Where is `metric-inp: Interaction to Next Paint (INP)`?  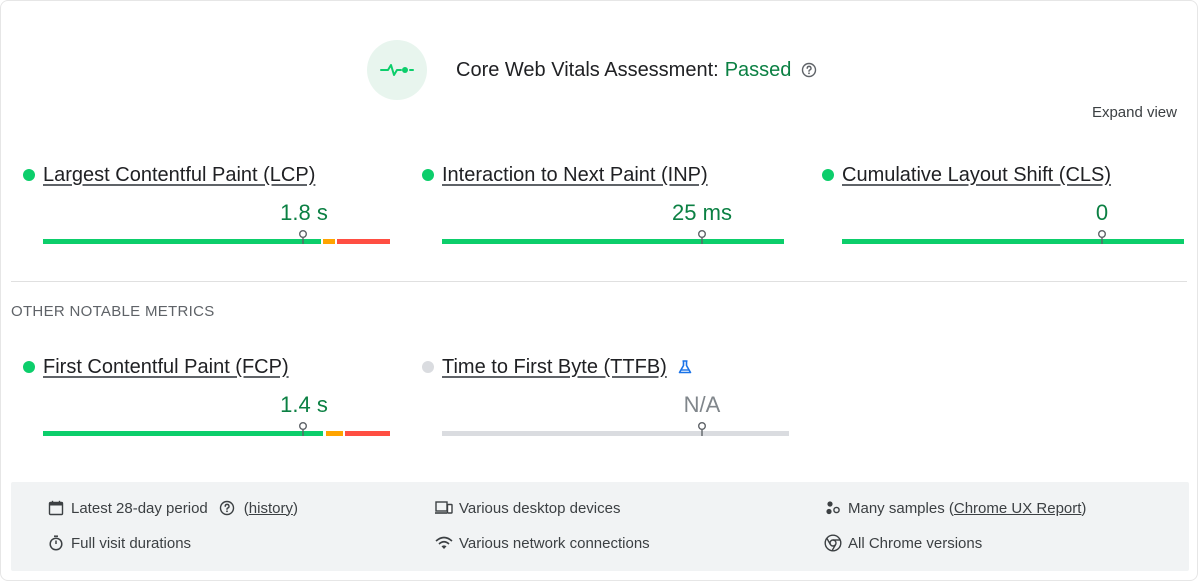
metric-inp: Interaction to Next Paint (INP) is located at coordinates (565, 175).